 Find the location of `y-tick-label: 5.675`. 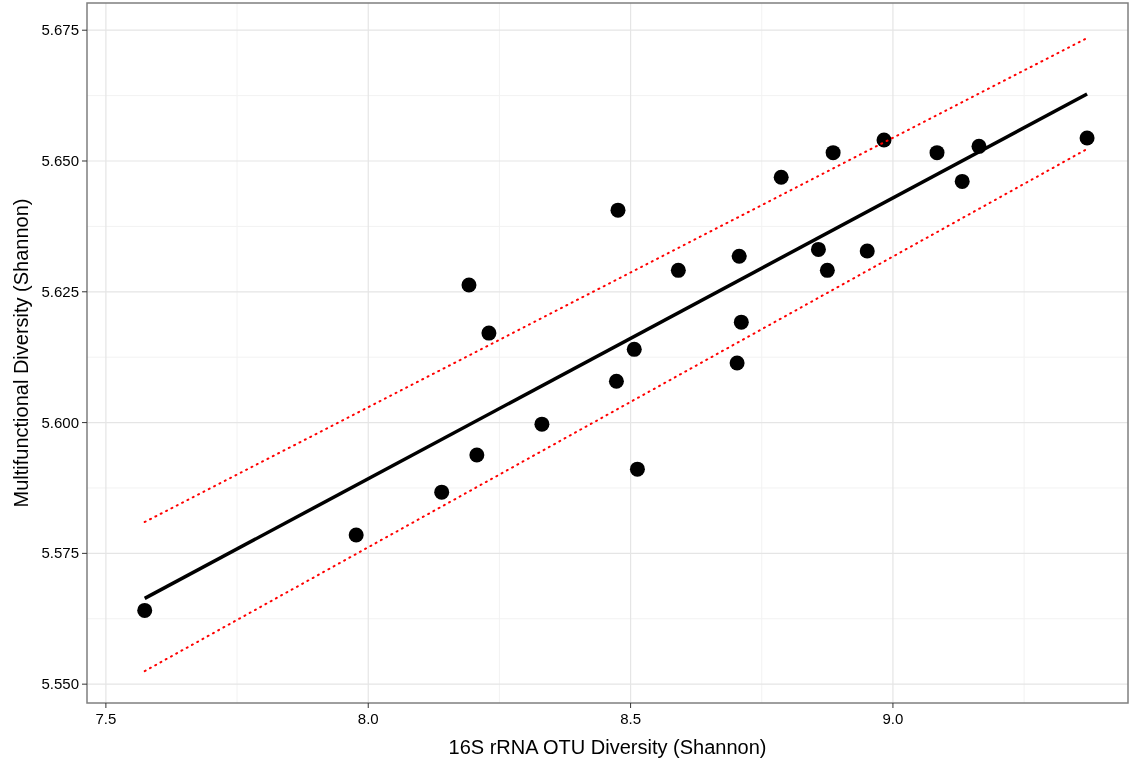

y-tick-label: 5.675 is located at coordinates (60, 30).